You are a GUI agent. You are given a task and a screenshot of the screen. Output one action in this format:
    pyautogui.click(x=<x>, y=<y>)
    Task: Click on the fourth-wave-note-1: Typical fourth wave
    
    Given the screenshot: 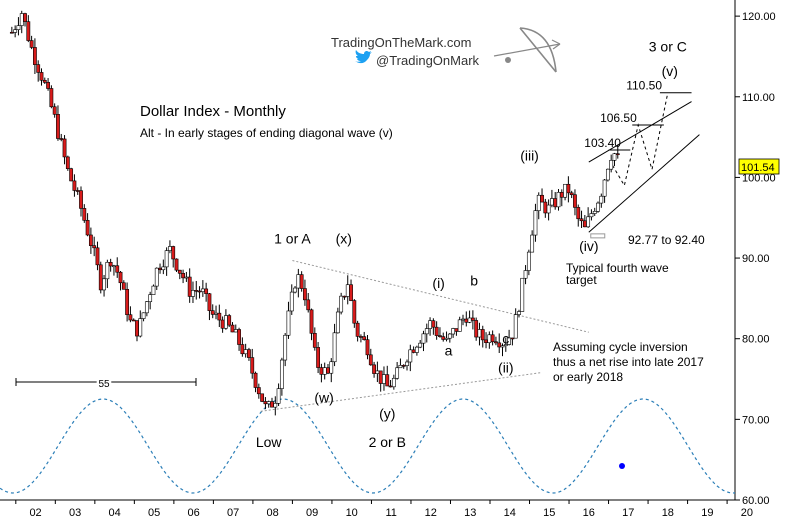 What is the action you would take?
    pyautogui.click(x=617, y=268)
    